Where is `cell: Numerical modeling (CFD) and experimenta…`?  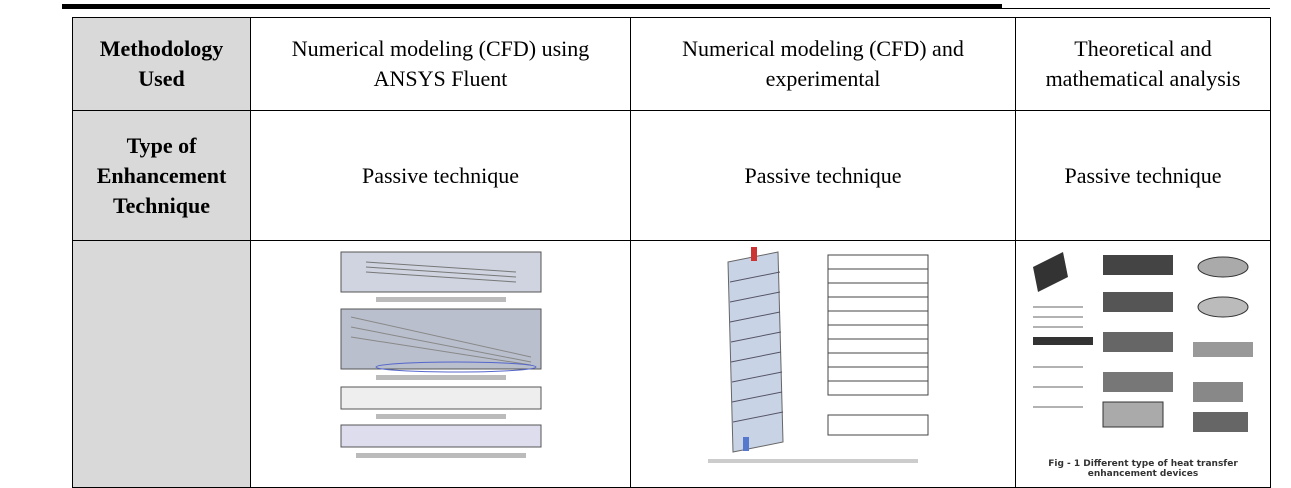 cell: Numerical modeling (CFD) and experimenta… is located at coordinates (823, 64).